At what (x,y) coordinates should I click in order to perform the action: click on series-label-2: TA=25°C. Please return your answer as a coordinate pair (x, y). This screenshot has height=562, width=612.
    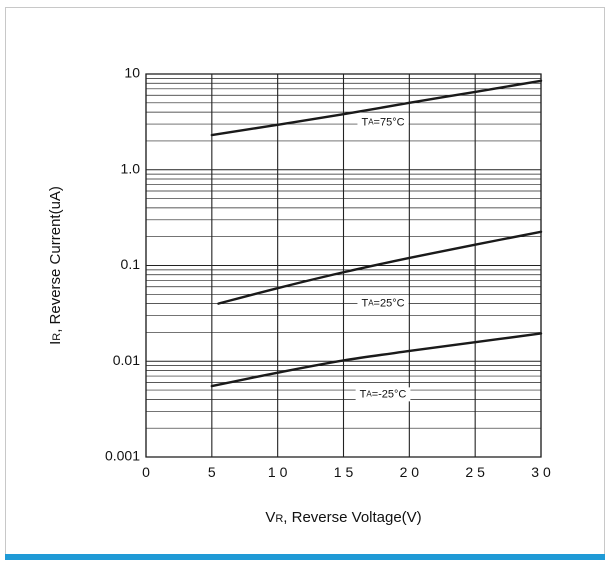
    Looking at the image, I should click on (383, 303).